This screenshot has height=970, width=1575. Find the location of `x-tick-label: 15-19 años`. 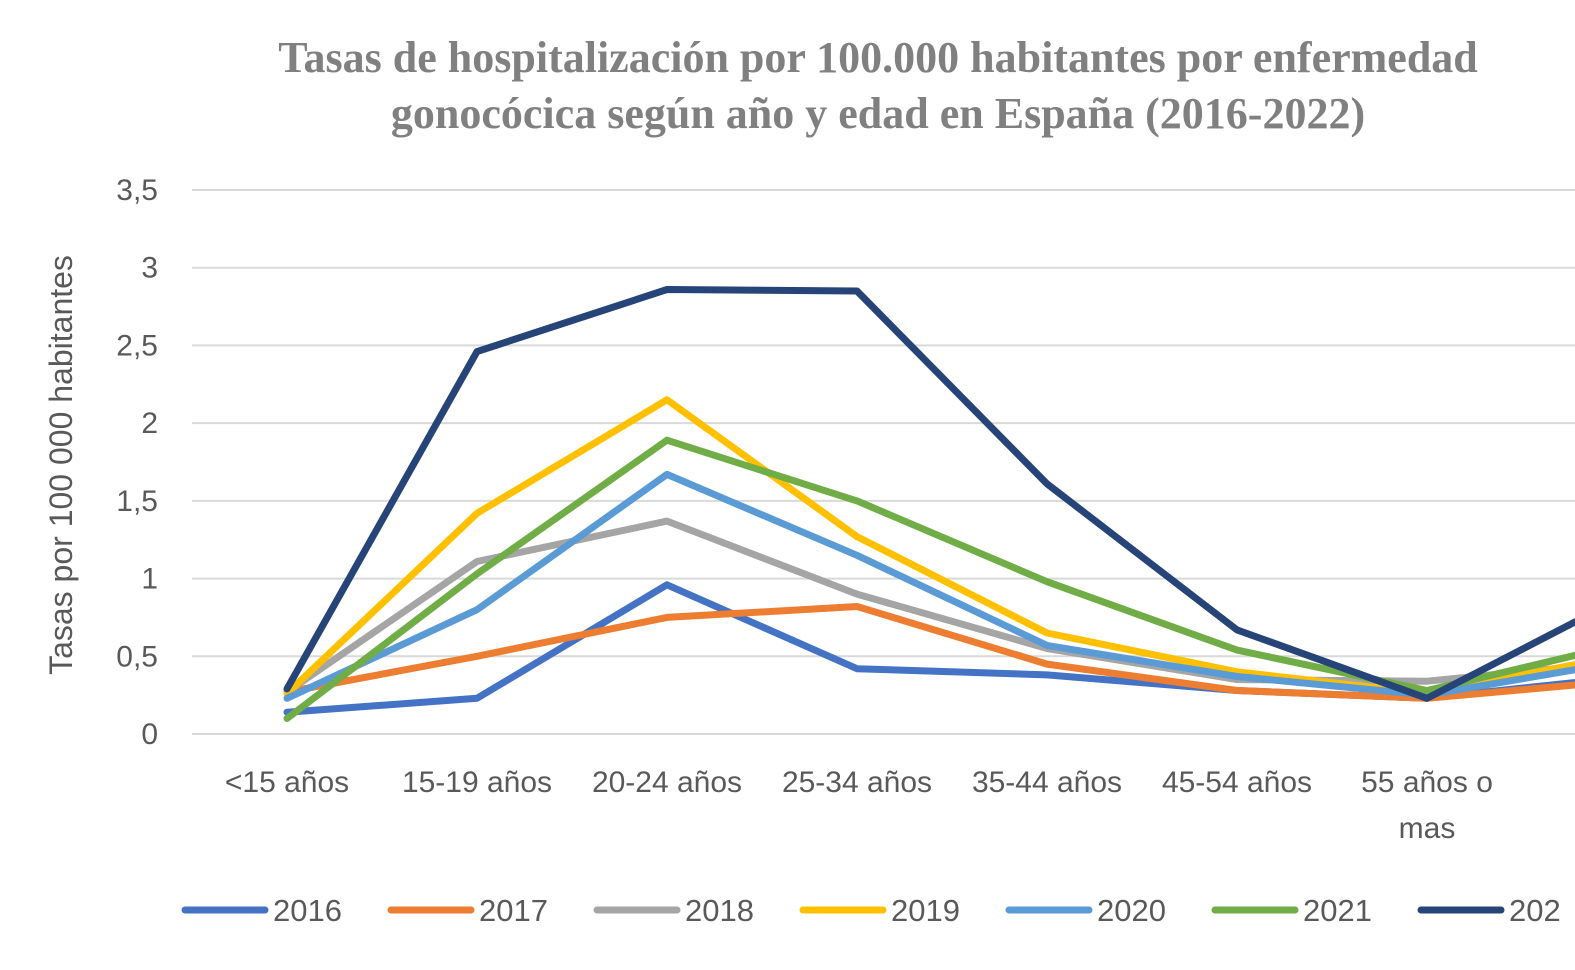

x-tick-label: 15-19 años is located at coordinates (477, 782).